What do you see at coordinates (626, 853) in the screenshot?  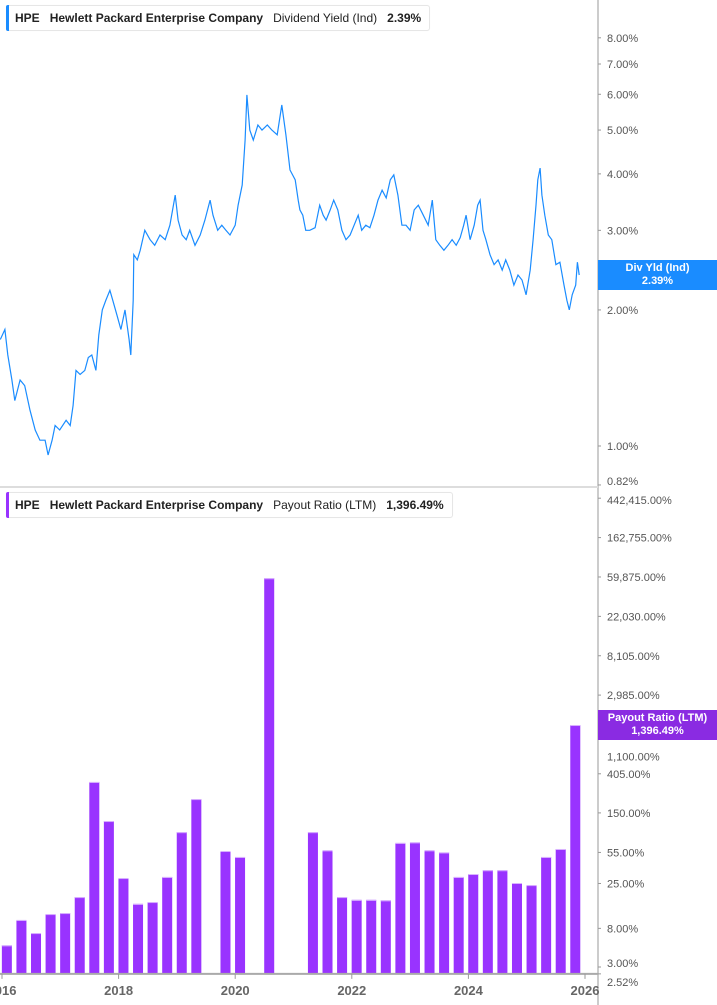 I see `y-tick-label: 55.00%` at bounding box center [626, 853].